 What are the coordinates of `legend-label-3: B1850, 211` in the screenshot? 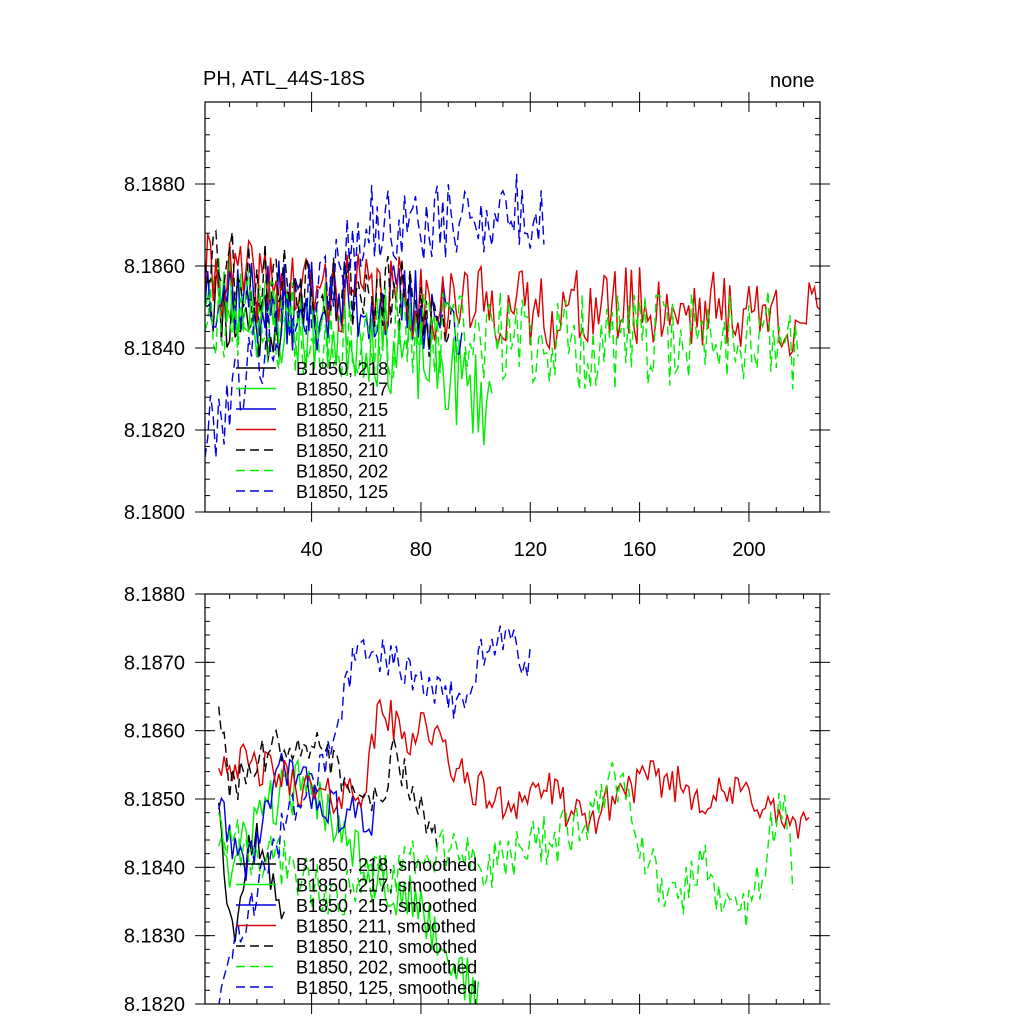 It's located at (341, 431).